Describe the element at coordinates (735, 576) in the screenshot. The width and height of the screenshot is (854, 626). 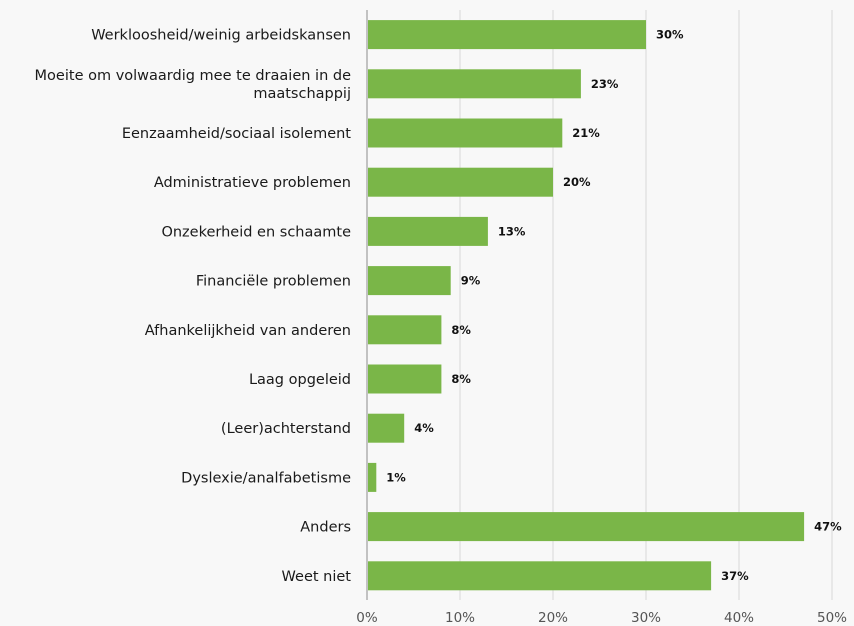
I see `value-label: 37%` at that location.